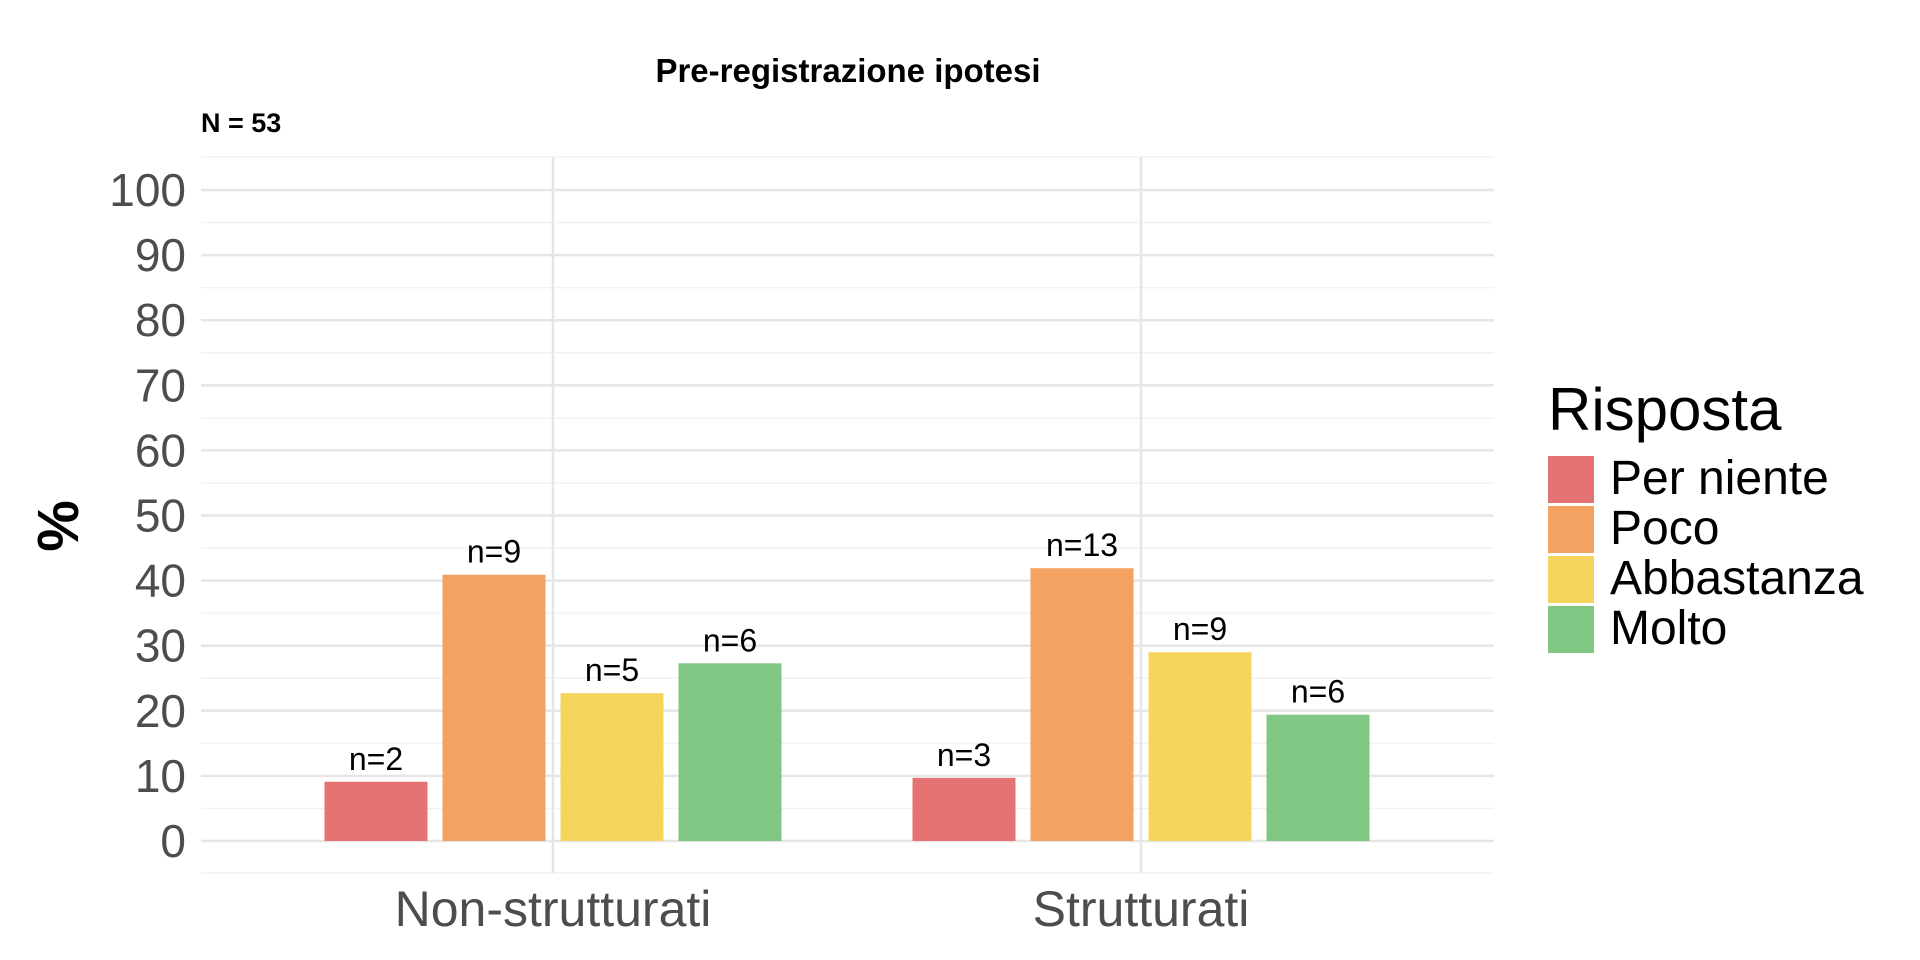 The width and height of the screenshot is (1920, 960). I want to click on legend-label: Abbastanza, so click(1737, 578).